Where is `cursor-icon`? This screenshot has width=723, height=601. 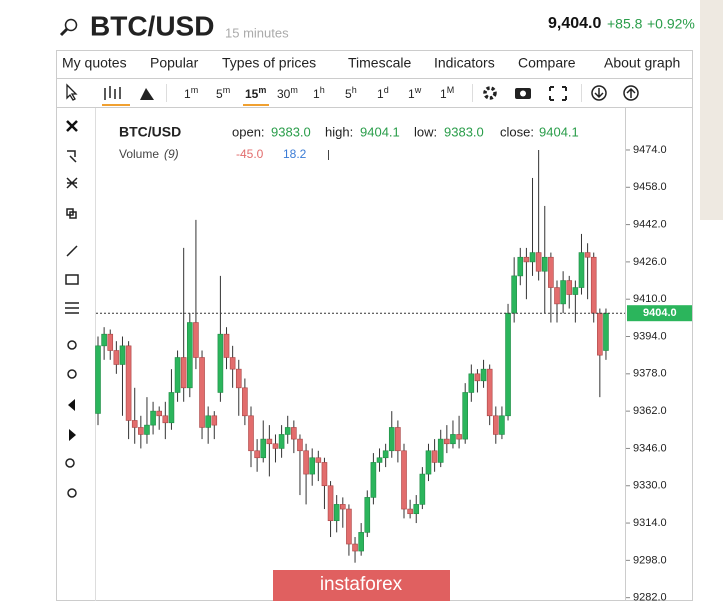
cursor-icon is located at coordinates (72, 92).